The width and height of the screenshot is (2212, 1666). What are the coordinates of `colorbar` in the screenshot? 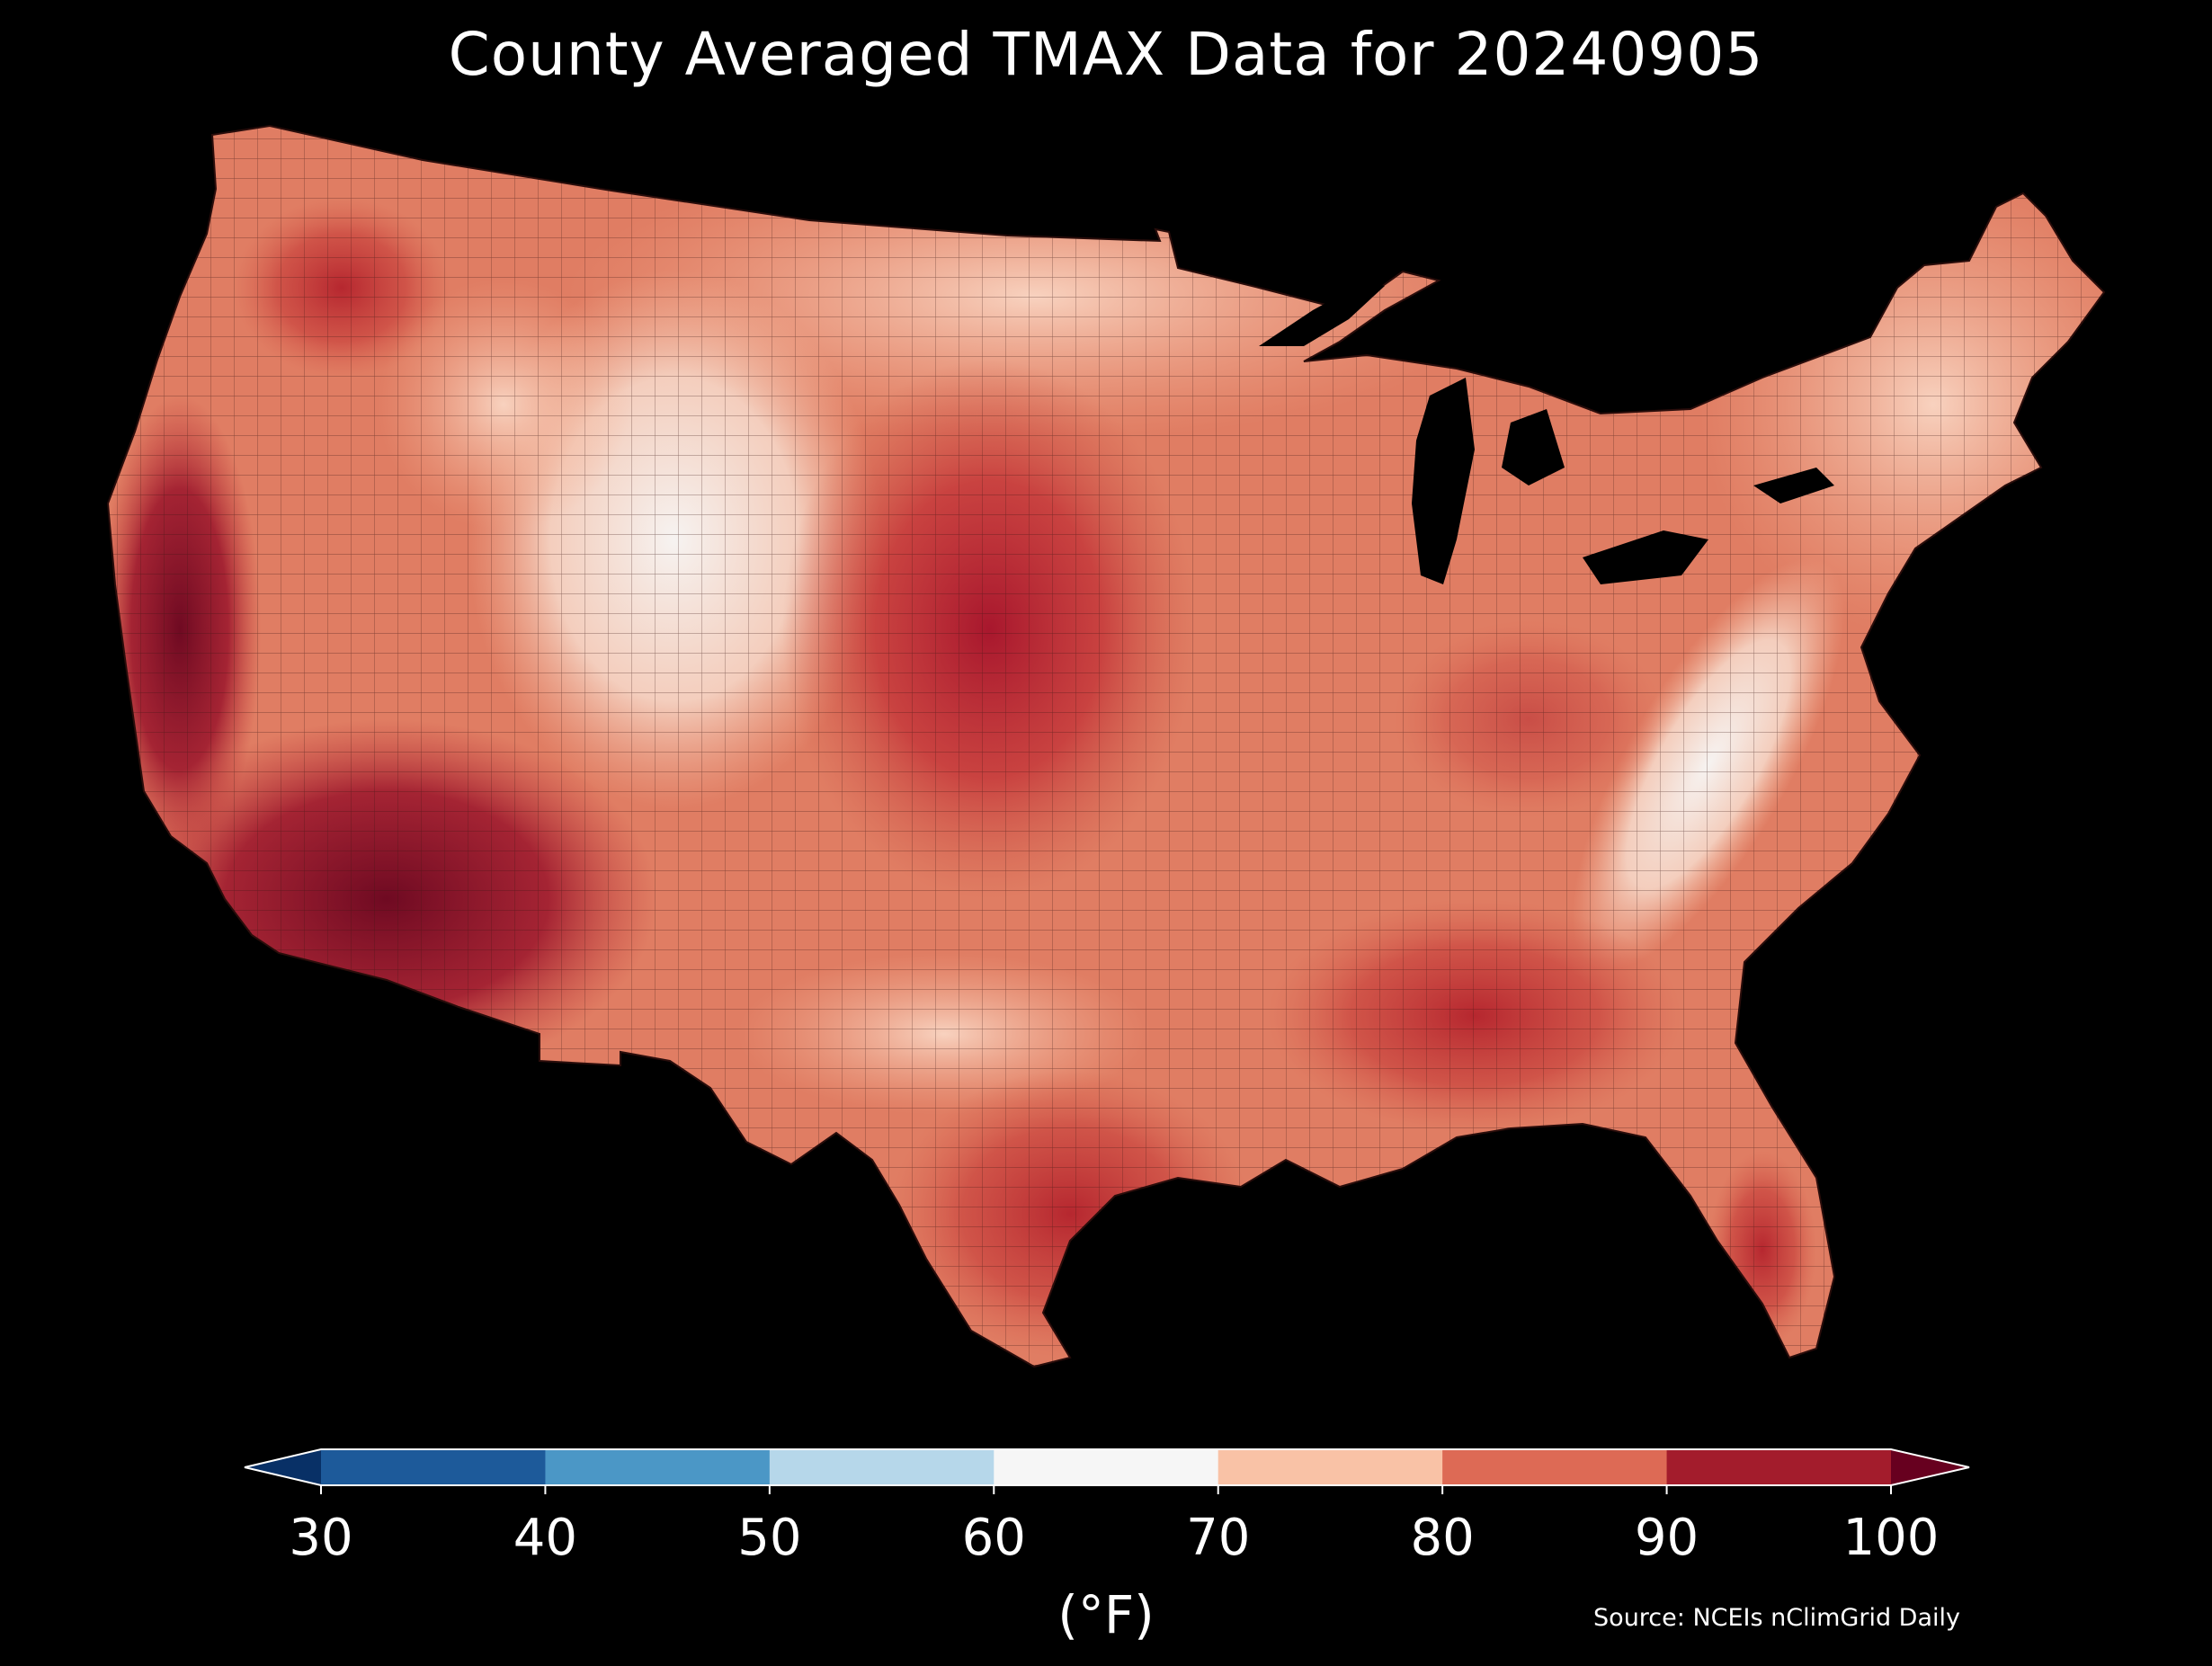 It's located at (1107, 1471).